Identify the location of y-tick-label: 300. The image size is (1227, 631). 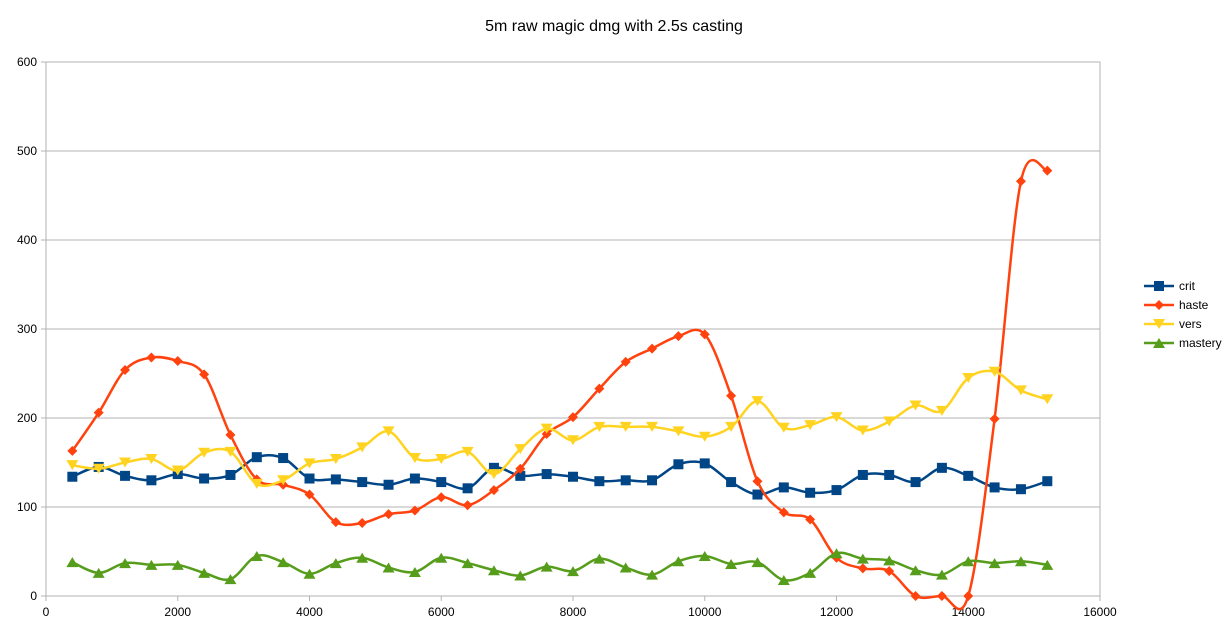
(27, 329).